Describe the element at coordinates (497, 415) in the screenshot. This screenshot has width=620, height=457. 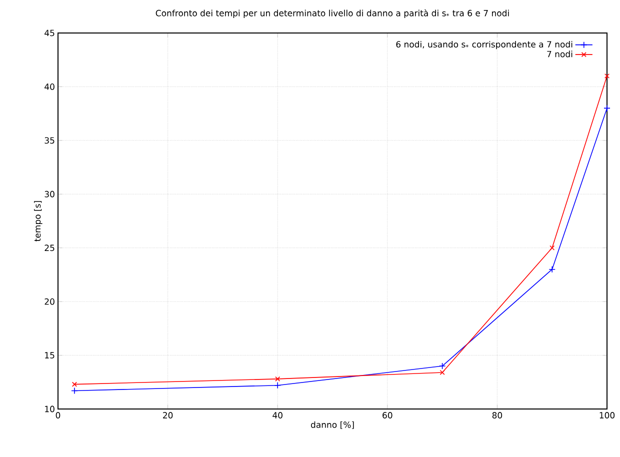
I see `x-tick-label: 80` at that location.